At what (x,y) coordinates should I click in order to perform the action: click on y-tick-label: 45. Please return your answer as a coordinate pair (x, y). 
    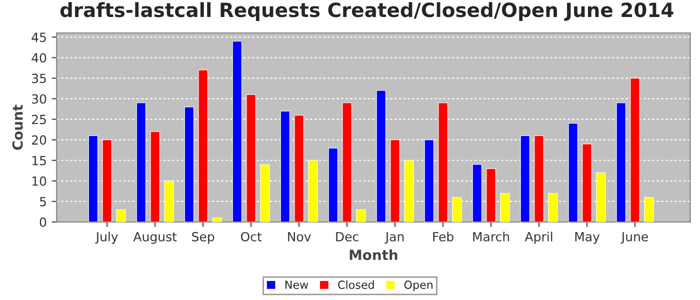
    Looking at the image, I should click on (39, 37).